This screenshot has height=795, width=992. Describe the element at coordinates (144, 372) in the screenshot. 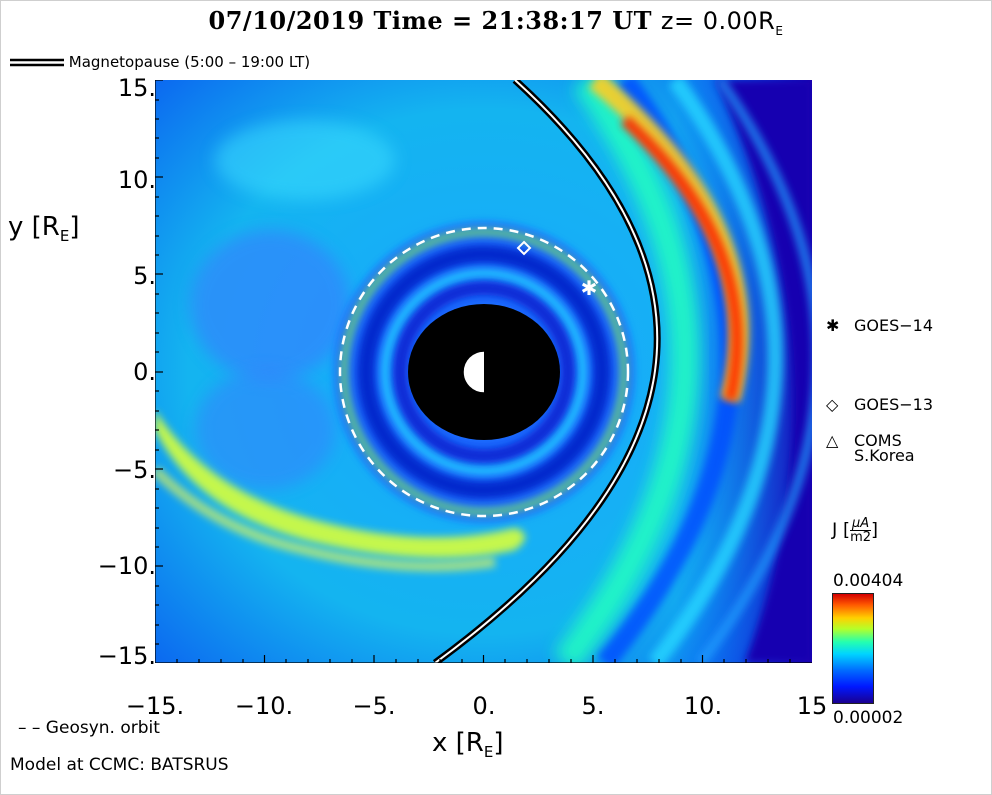

I see `y-tick-label: 0.` at that location.